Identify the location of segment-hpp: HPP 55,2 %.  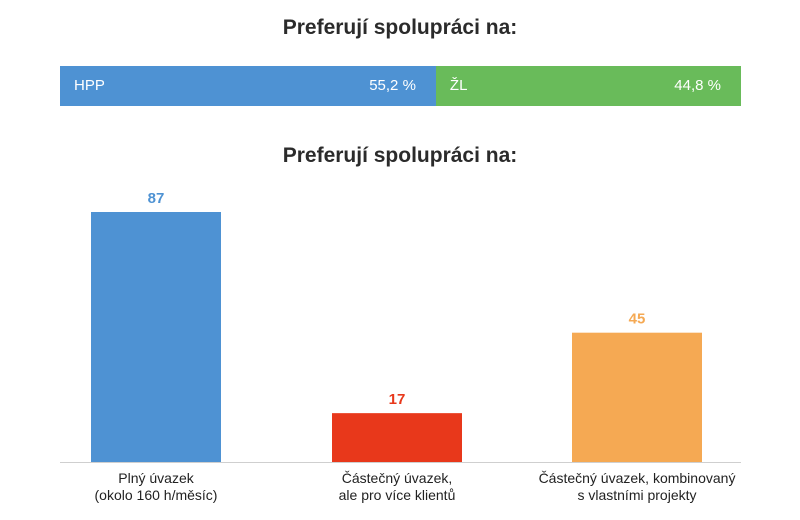
(248, 86).